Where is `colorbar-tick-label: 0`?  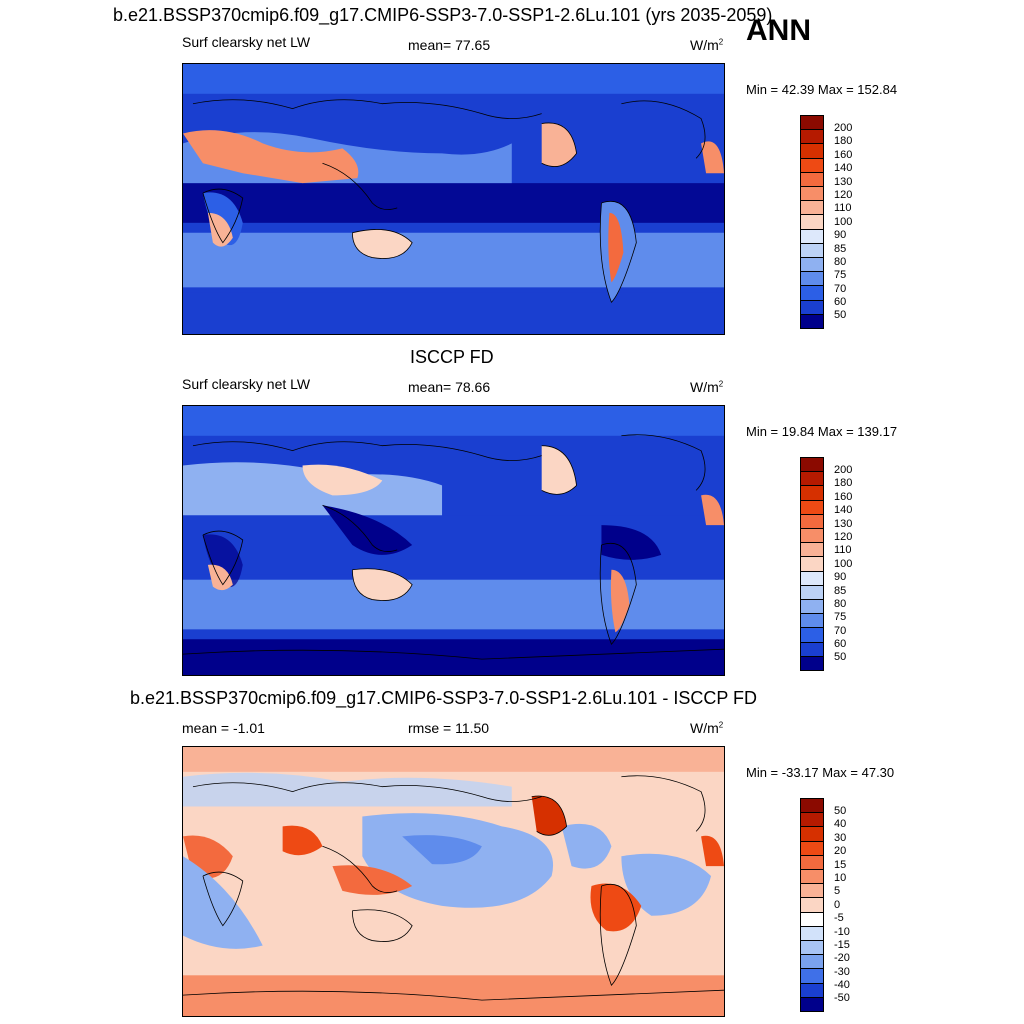
colorbar-tick-label: 0 is located at coordinates (837, 904).